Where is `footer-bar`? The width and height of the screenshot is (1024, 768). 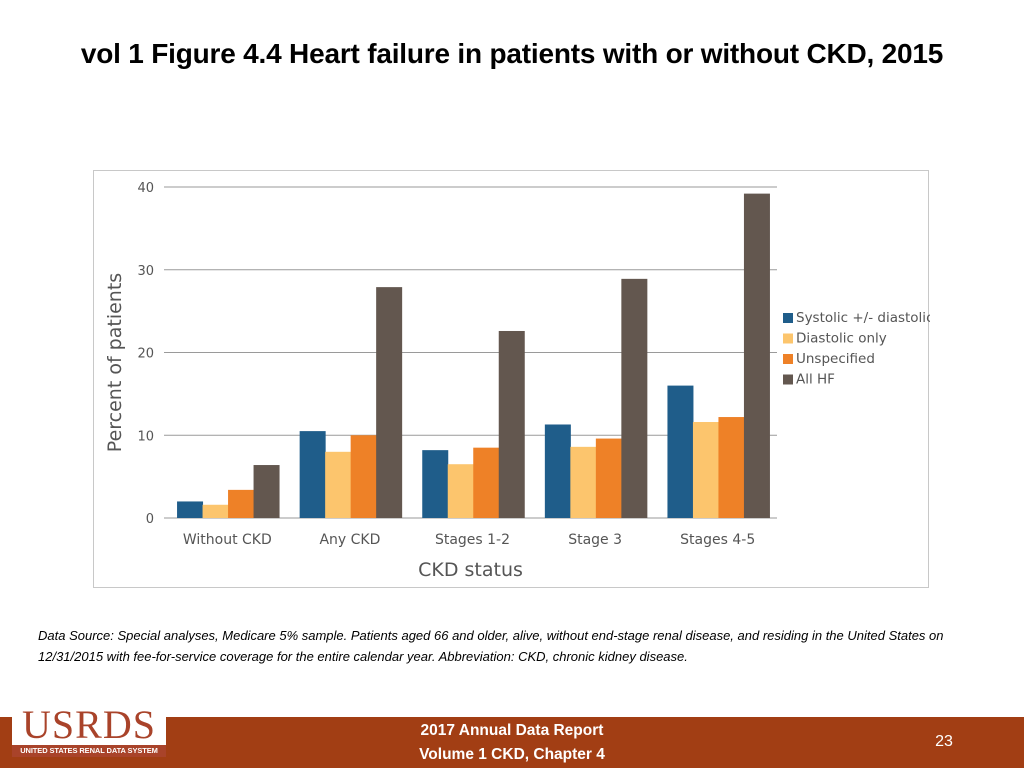
footer-bar is located at coordinates (512, 742).